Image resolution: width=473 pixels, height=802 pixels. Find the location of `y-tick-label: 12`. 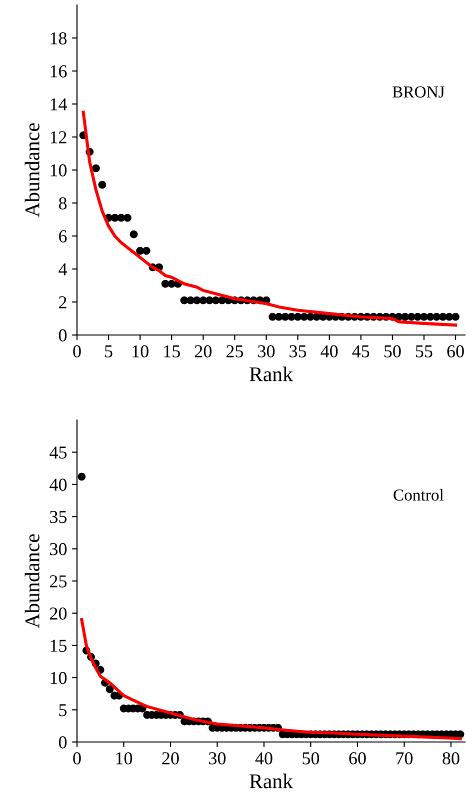

y-tick-label: 12 is located at coordinates (58, 137).